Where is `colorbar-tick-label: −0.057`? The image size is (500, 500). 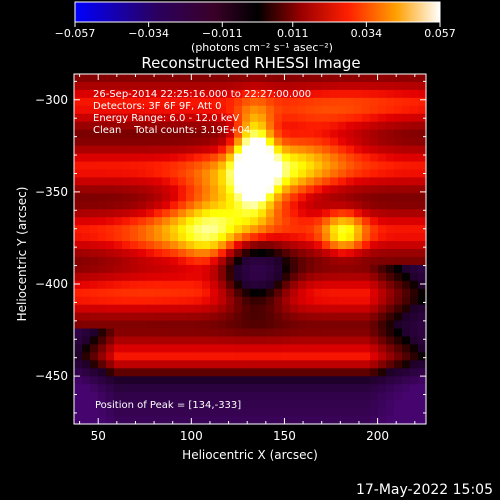
colorbar-tick-label: −0.057 is located at coordinates (75, 33).